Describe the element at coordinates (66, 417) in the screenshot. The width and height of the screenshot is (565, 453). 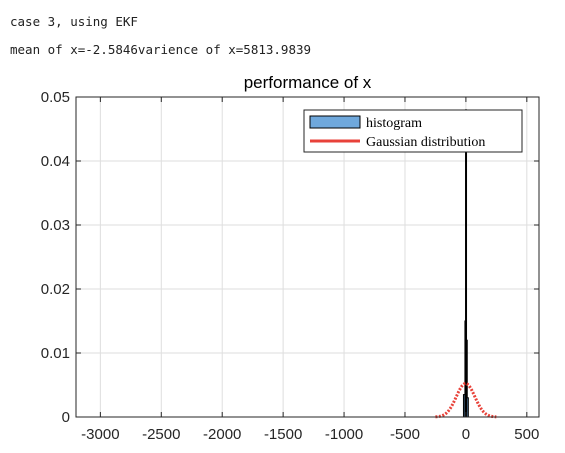
I see `y-tick-label: 0` at that location.